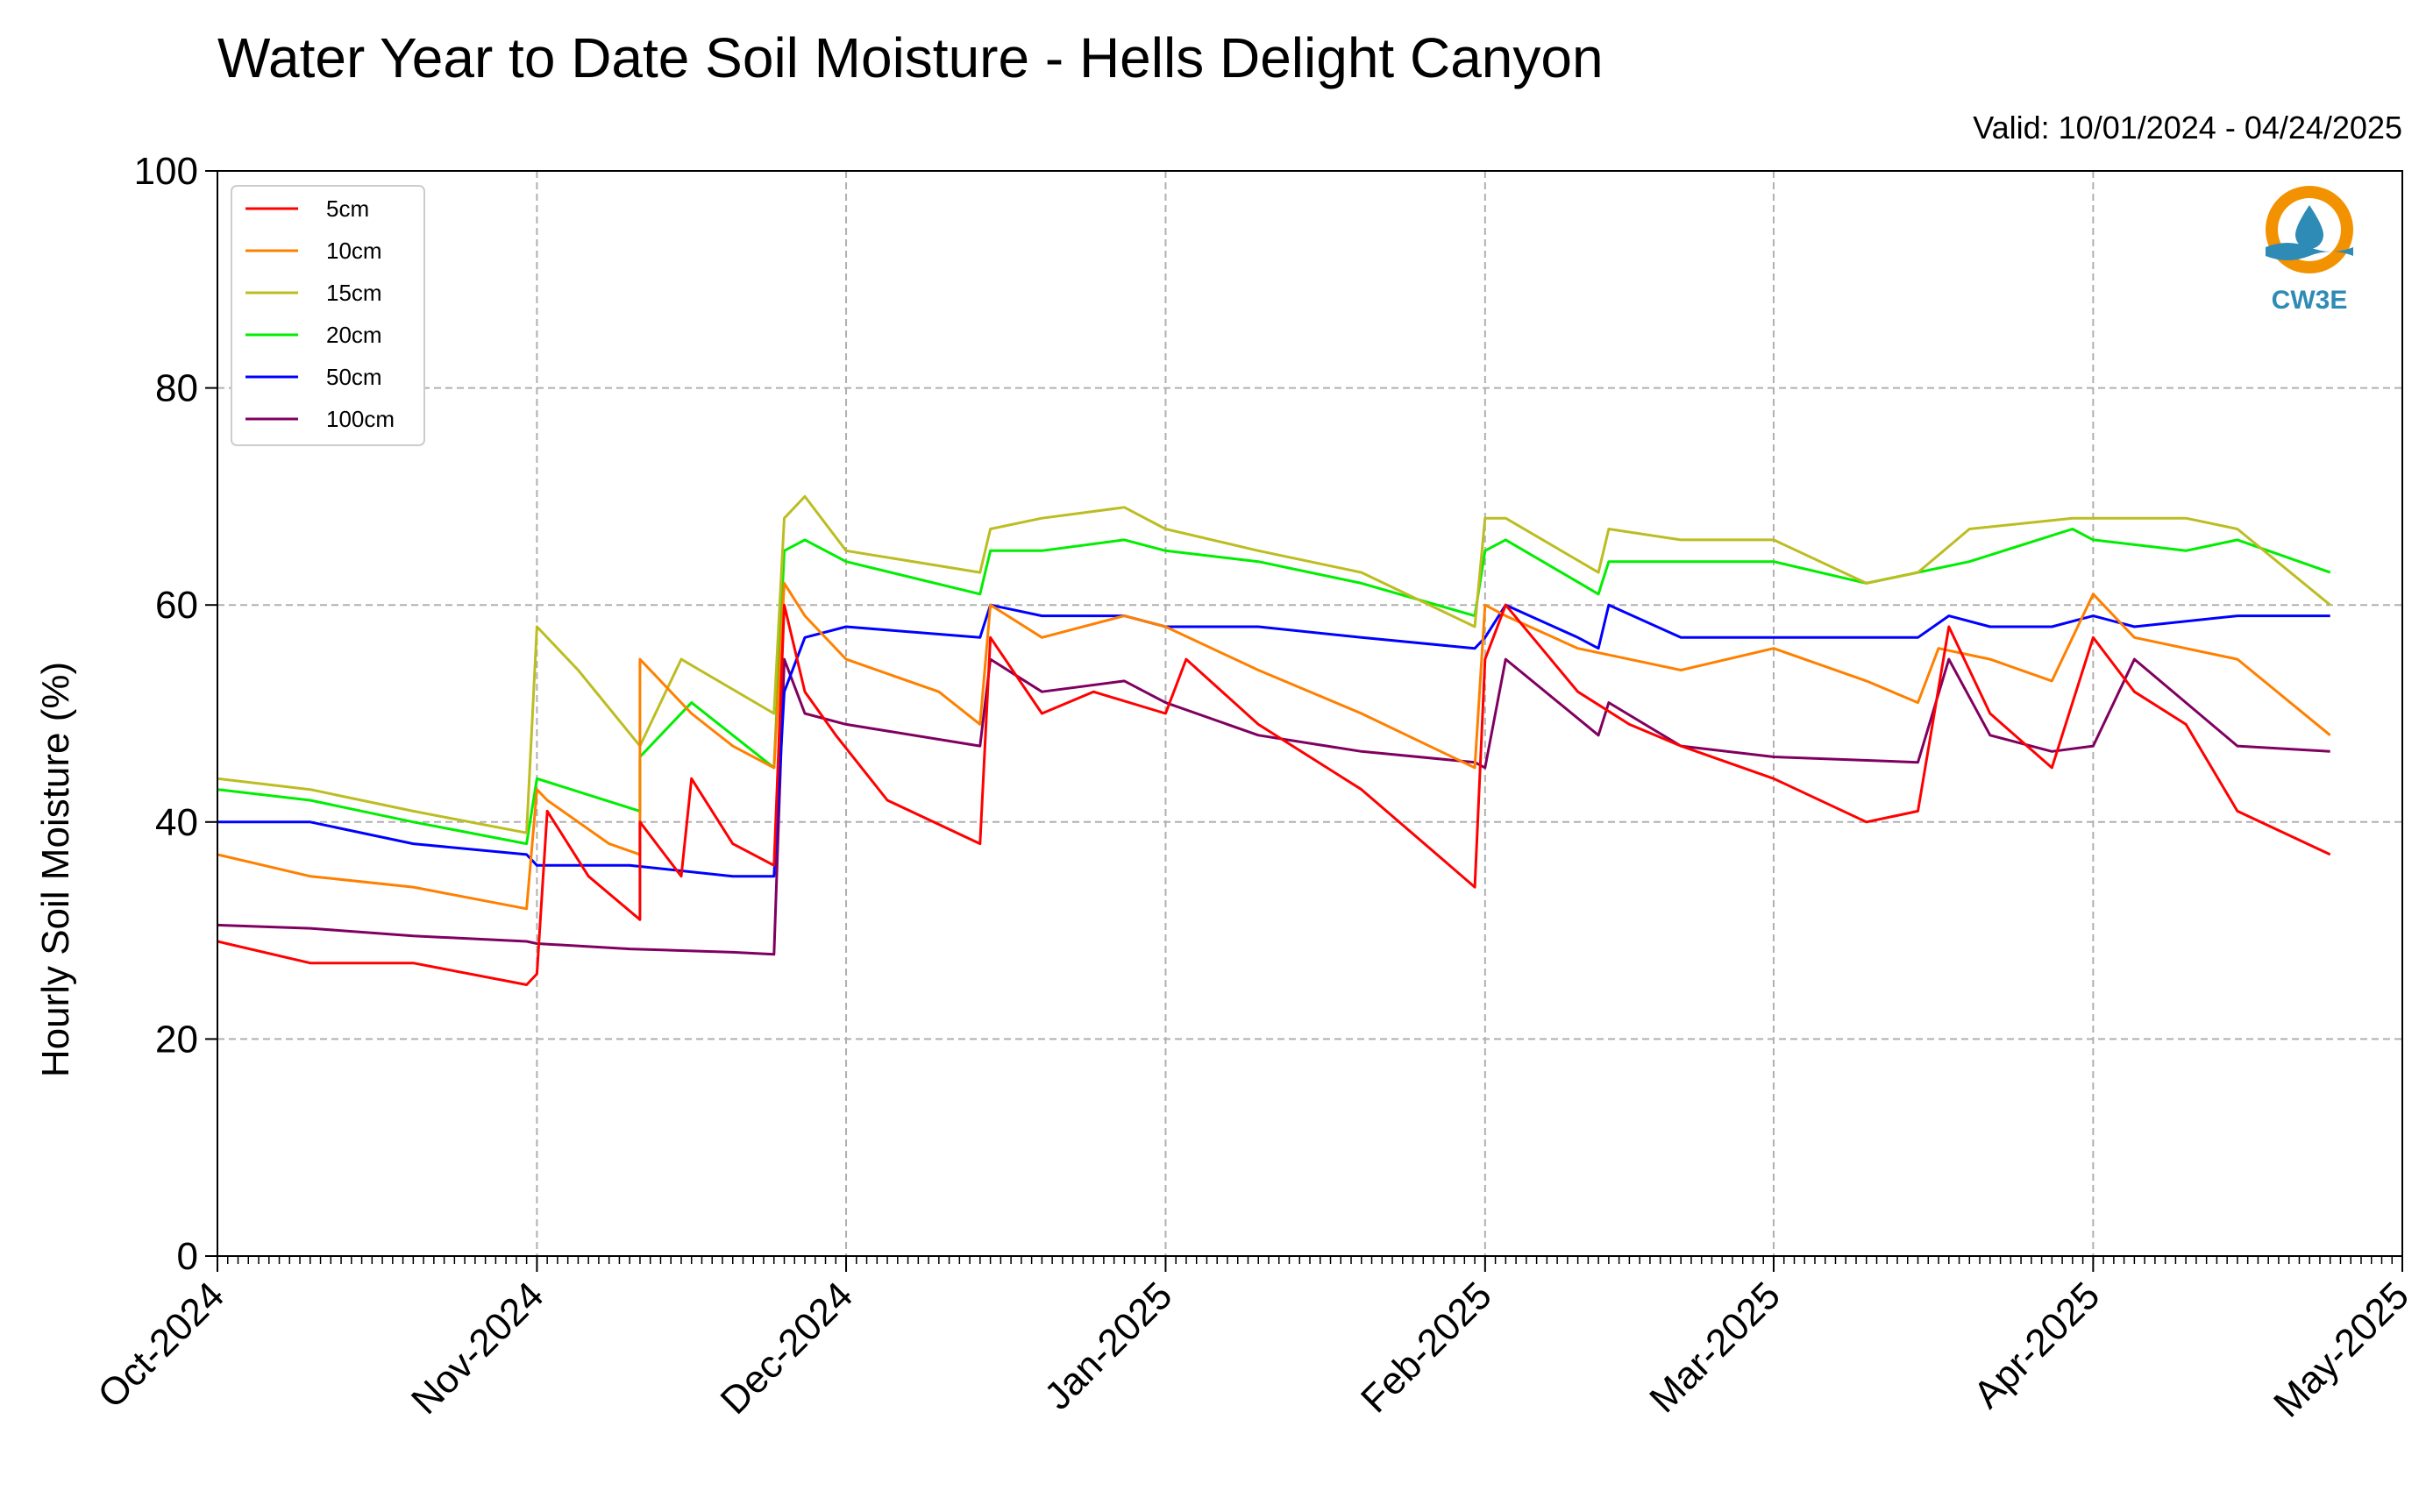 This screenshot has height=1512, width=2426. What do you see at coordinates (787, 1348) in the screenshot?
I see `x-tick-label: Dec-2024` at bounding box center [787, 1348].